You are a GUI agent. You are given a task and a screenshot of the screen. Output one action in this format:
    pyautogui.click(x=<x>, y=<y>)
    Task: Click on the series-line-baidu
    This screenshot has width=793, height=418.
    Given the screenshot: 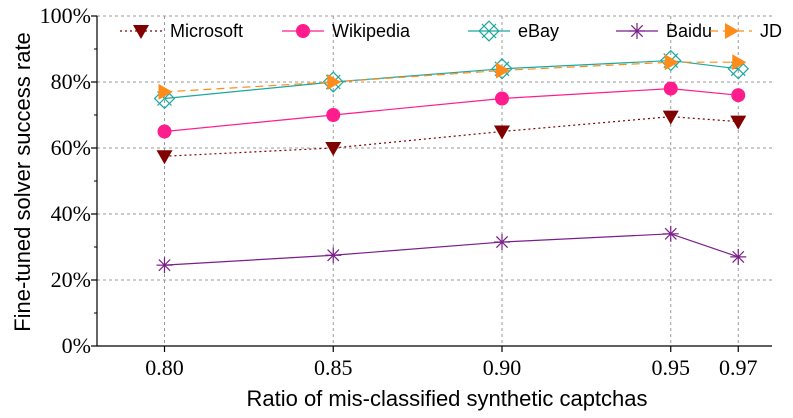 What is the action you would take?
    pyautogui.click(x=452, y=249)
    